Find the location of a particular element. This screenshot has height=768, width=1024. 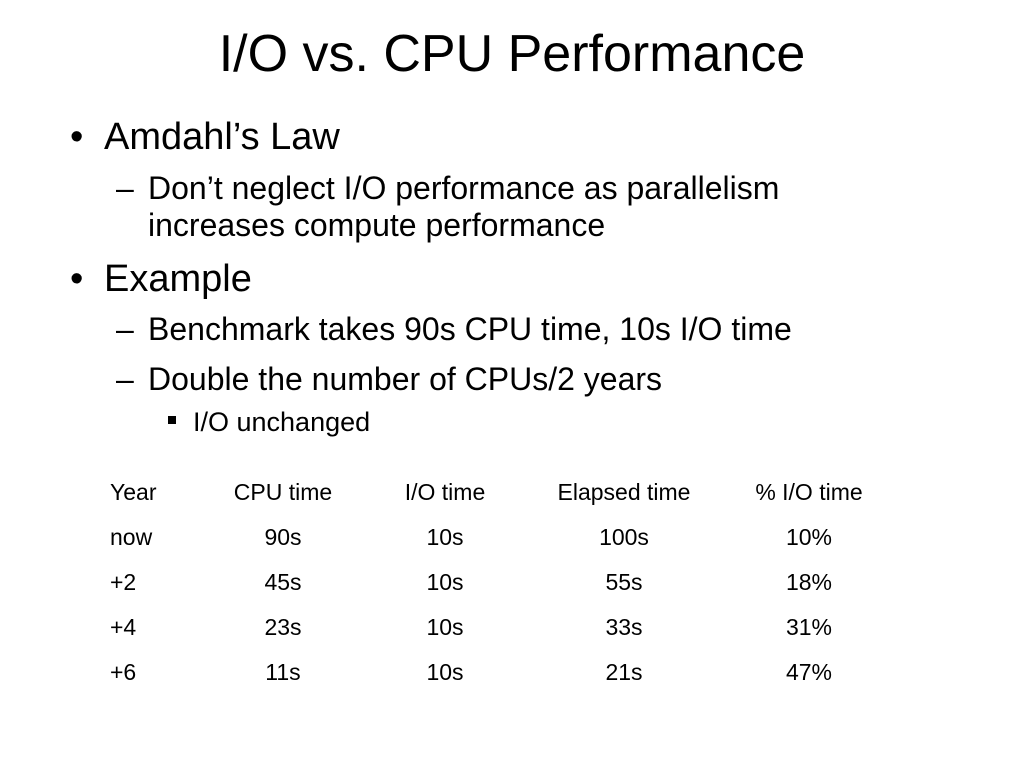

header-pct-io-time: % I/O time is located at coordinates (809, 492).